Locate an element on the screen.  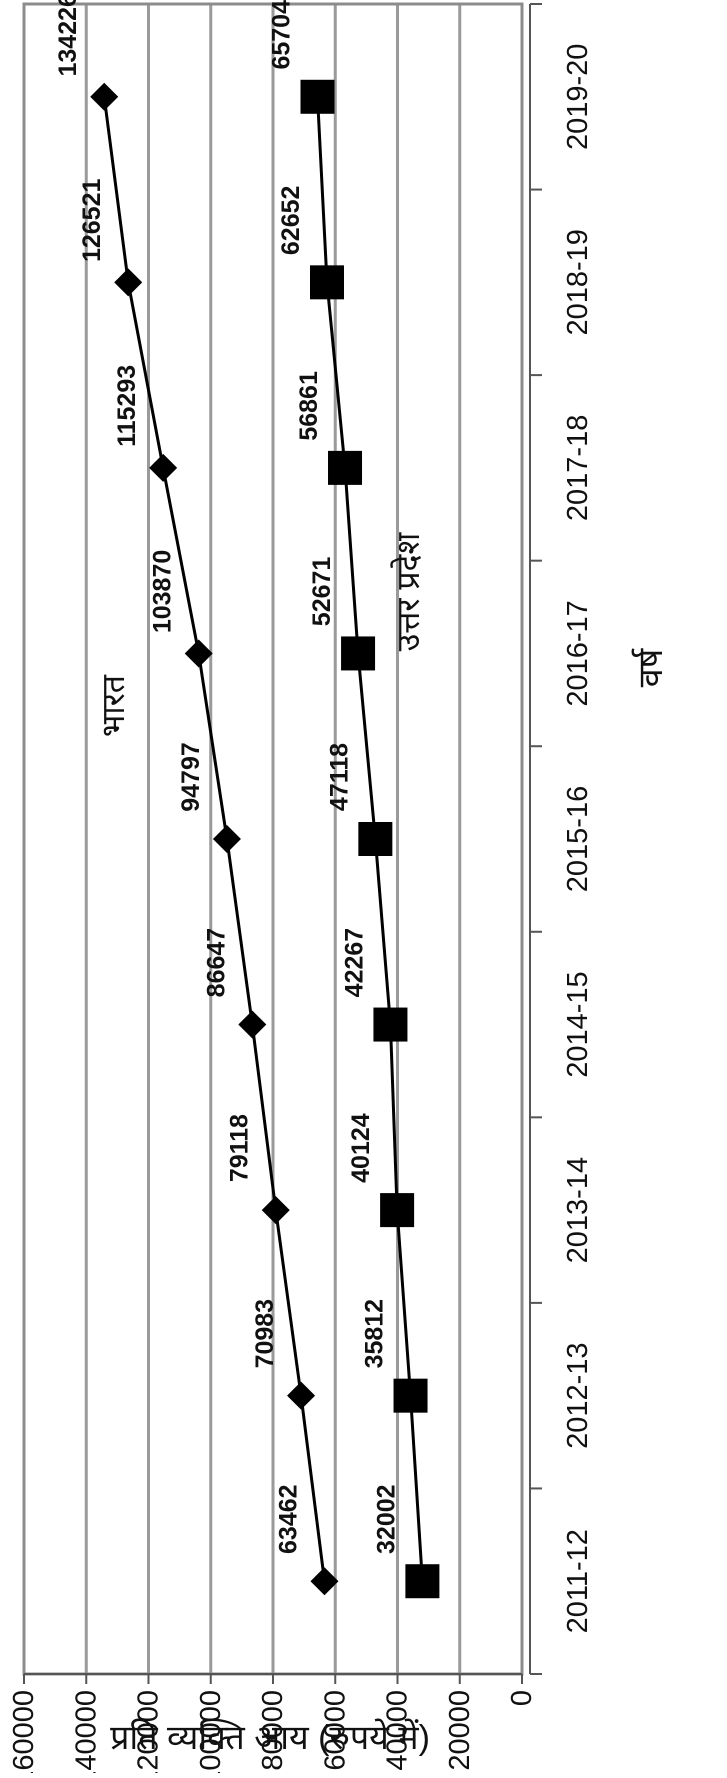
data-label-up-2011-12: 32002 is located at coordinates (386, 1519).